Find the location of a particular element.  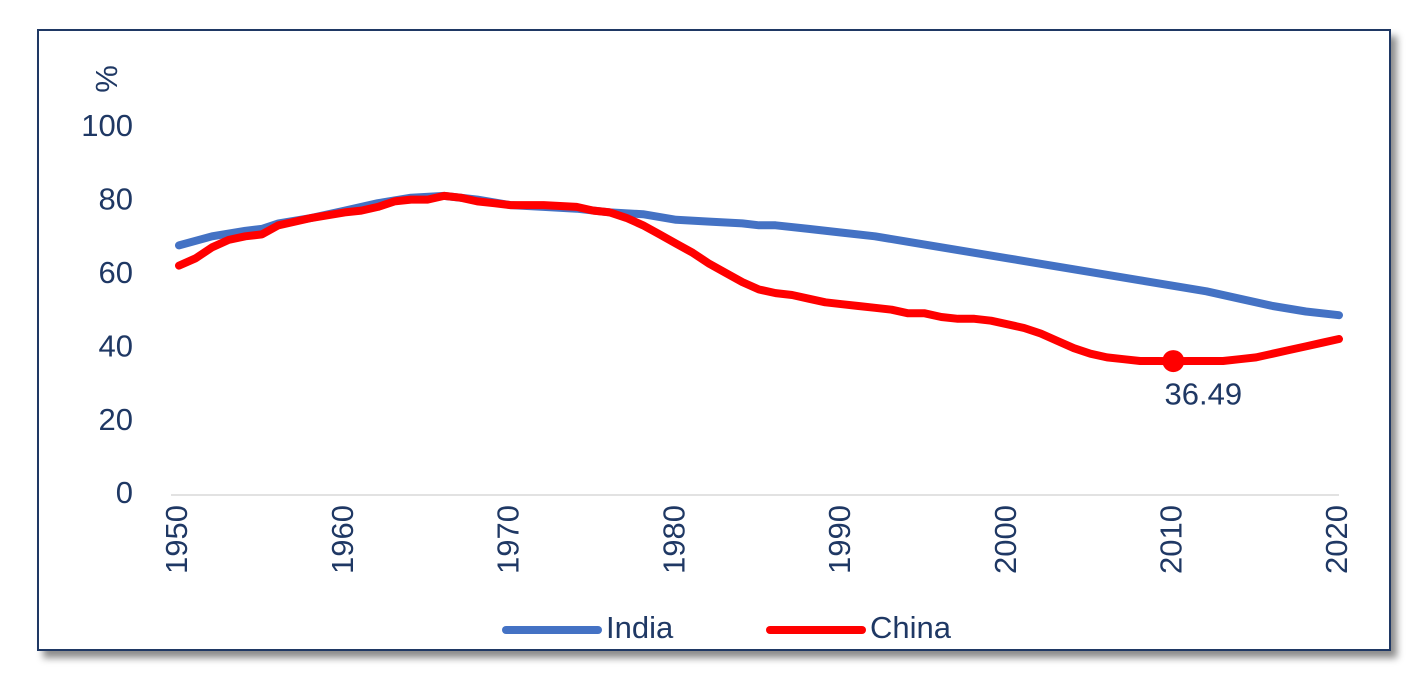

y-tick-label: 60 is located at coordinates (116, 272).